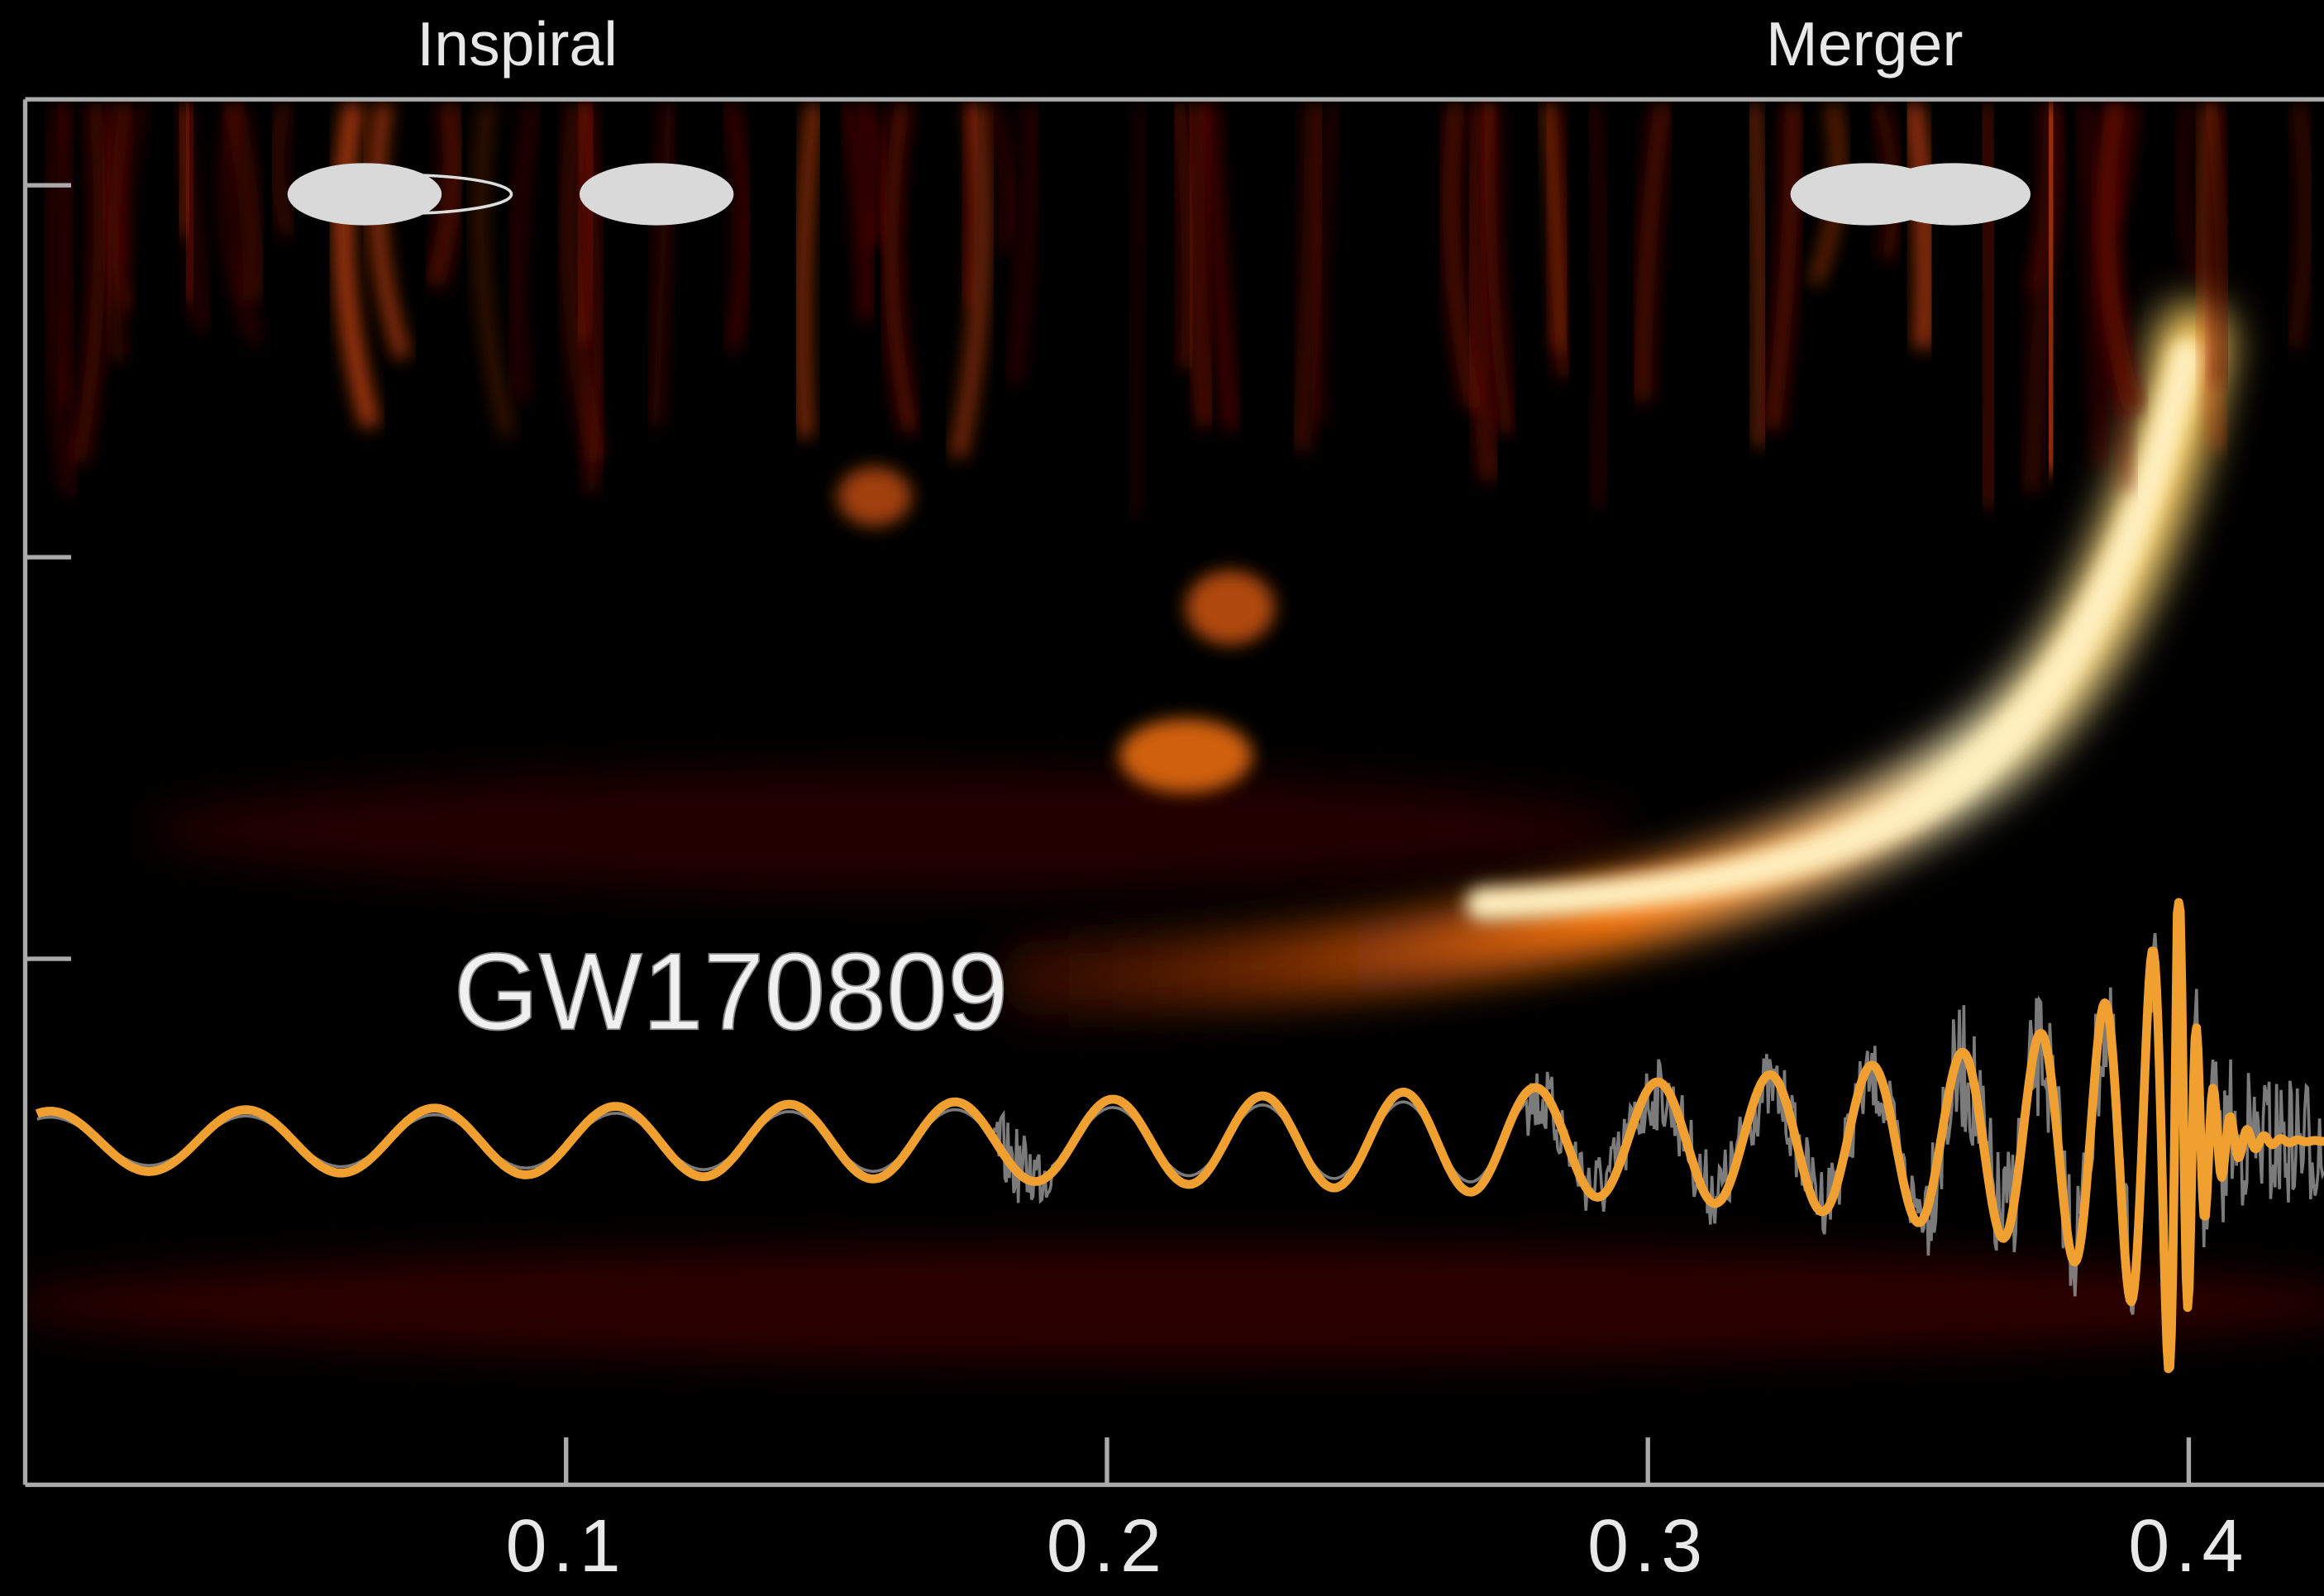 The width and height of the screenshot is (2324, 1596). I want to click on binary-inspiral, so click(510, 195).